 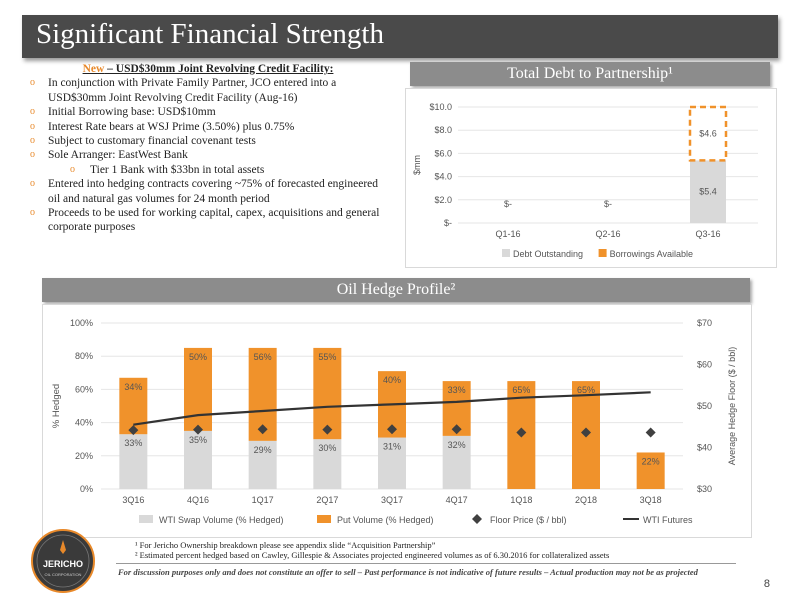 I want to click on x-tick-label: 2Q18, so click(x=586, y=500).